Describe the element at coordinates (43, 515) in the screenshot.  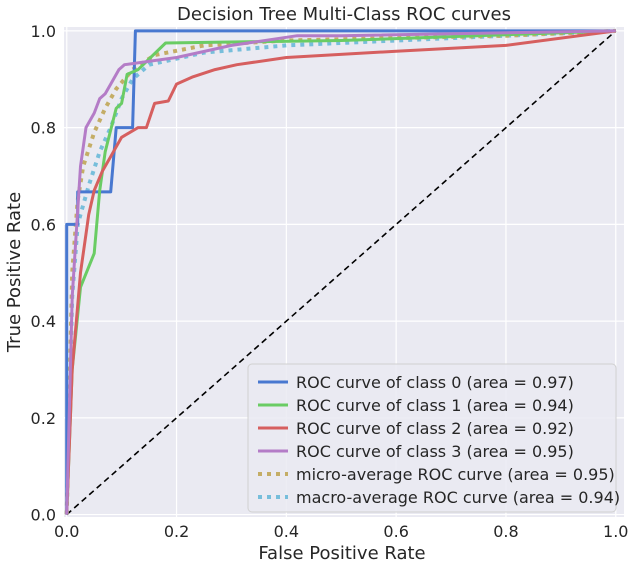
I see `y-tick-label: 0.0` at that location.